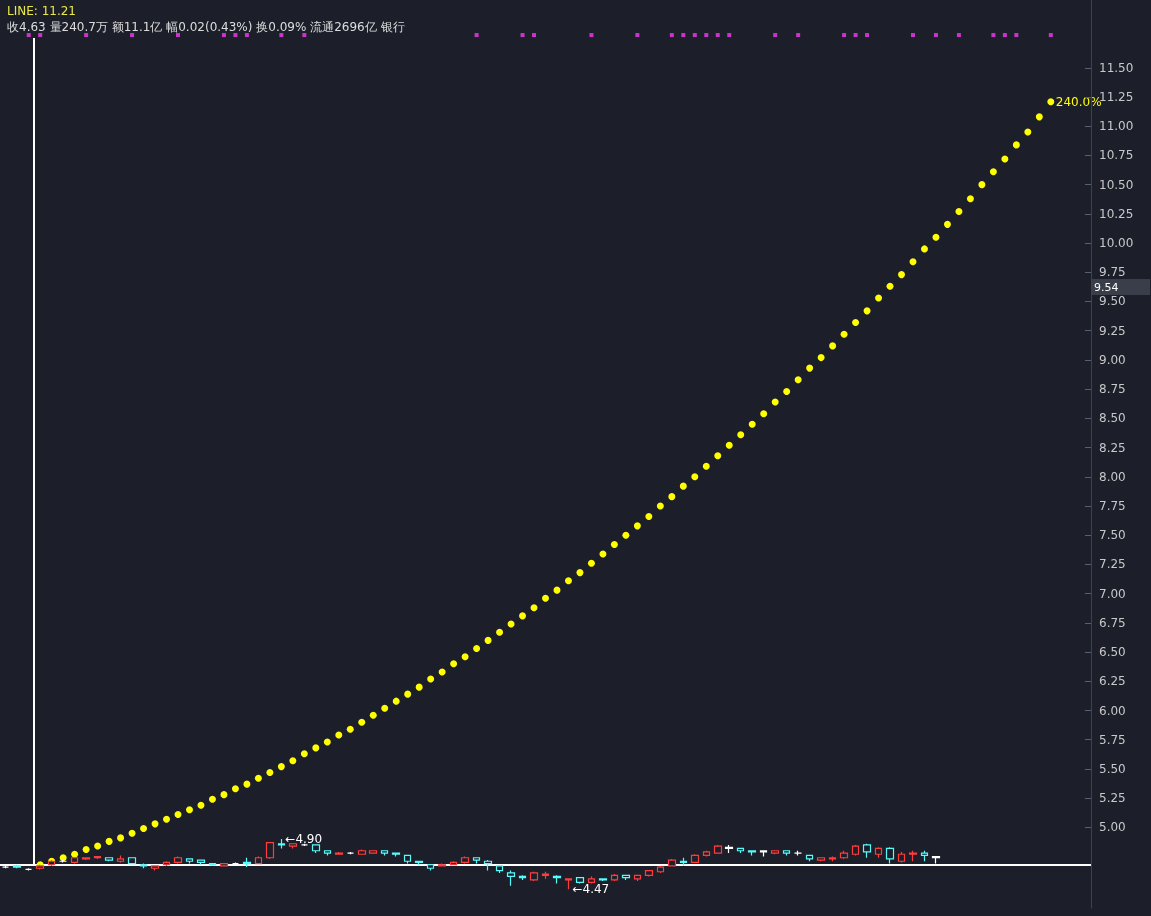 The image size is (1151, 916). Describe the element at coordinates (1112, 535) in the screenshot. I see `y-tick-label: 7.50` at that location.